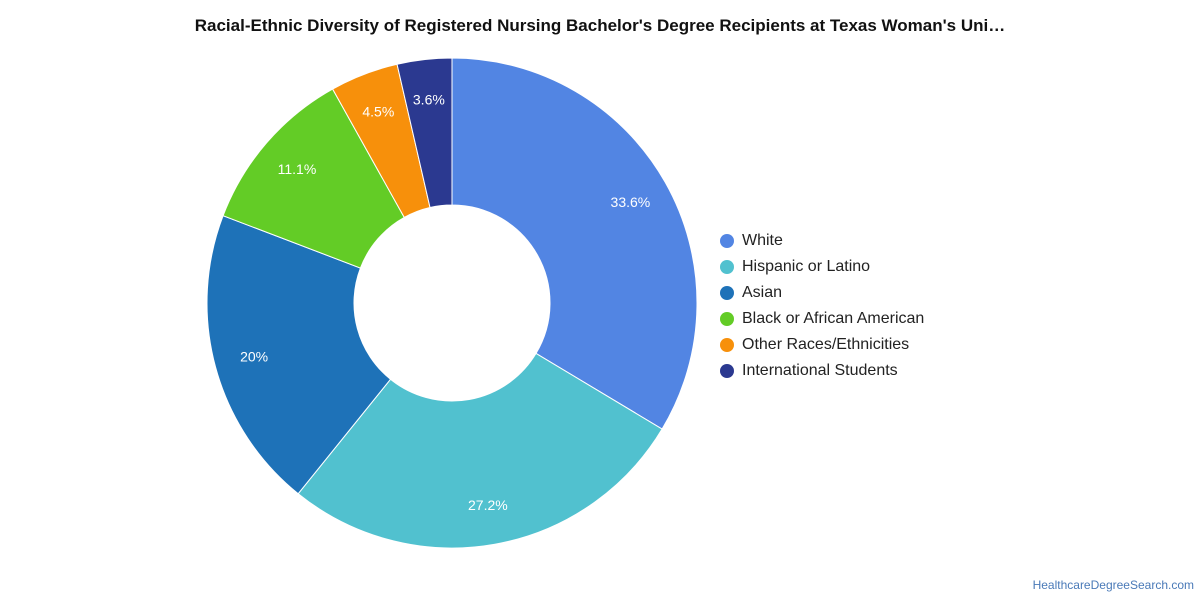 The width and height of the screenshot is (1200, 600). I want to click on legend-label: International Students, so click(820, 370).